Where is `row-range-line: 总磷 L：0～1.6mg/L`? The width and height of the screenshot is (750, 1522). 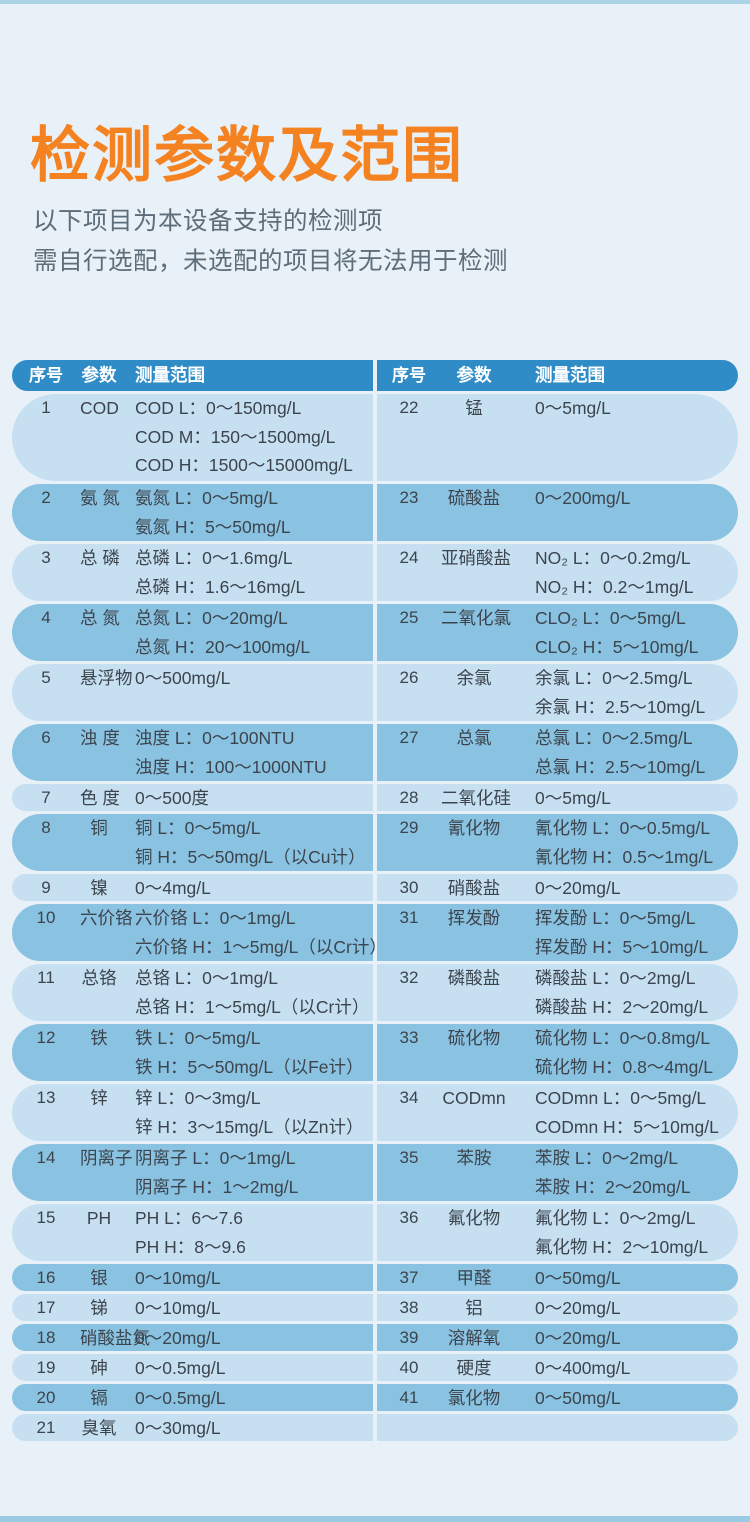 row-range-line: 总磷 L：0～1.6mg/L is located at coordinates (214, 558).